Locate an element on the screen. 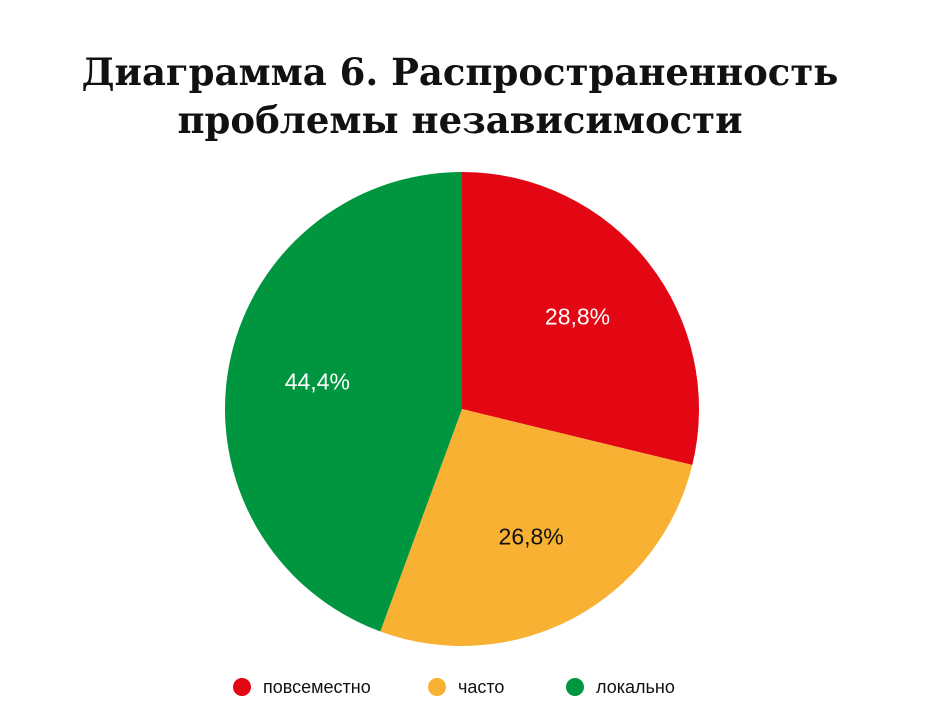 Image resolution: width=928 pixels, height=719 pixels. legend-item-2: часто is located at coordinates (466, 687).